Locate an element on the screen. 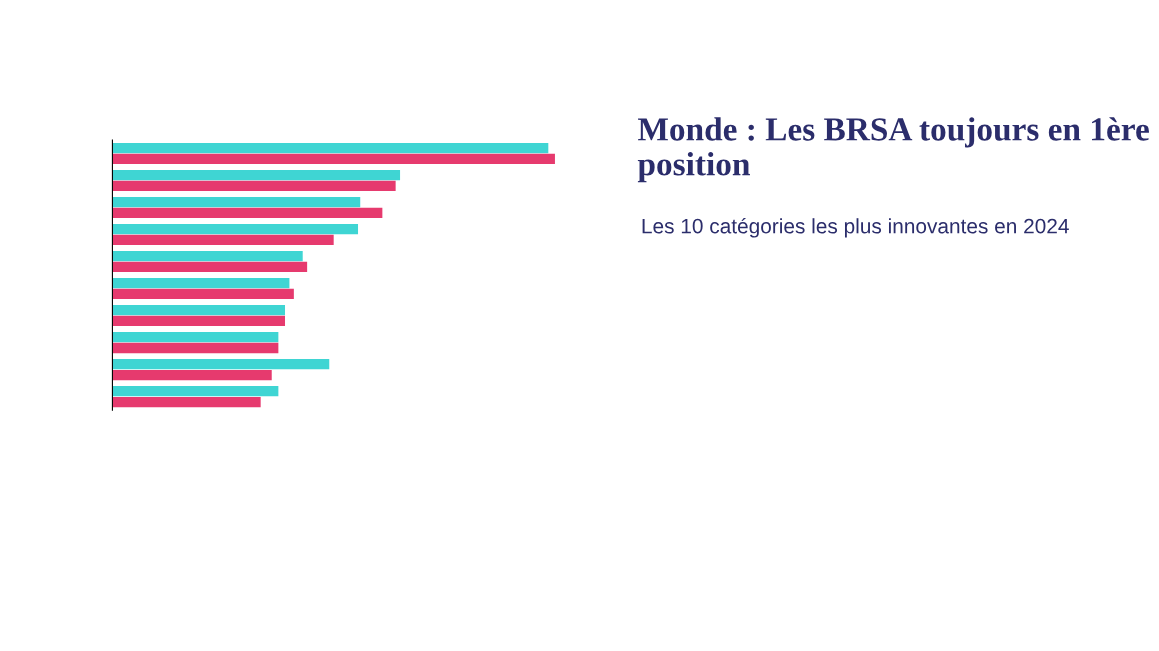  text: Les 10 catégories les plus innovantes en 2024 is located at coordinates (855, 227).